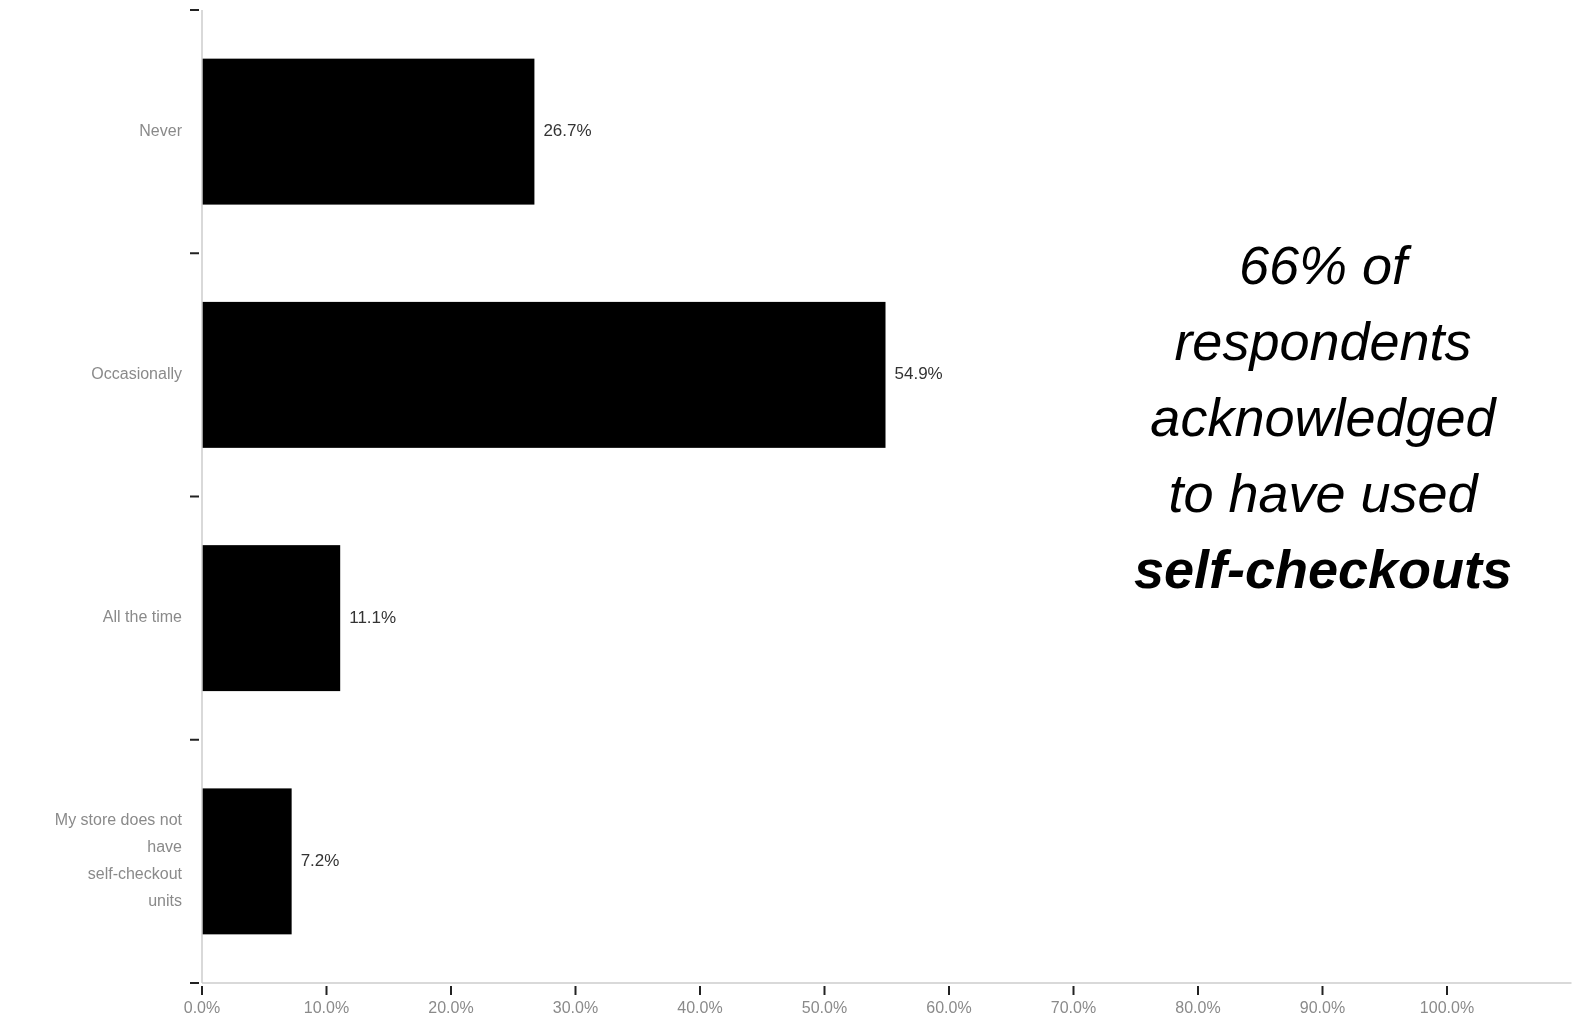 The image size is (1579, 1023). I want to click on x-tick-label: 100.0%, so click(1447, 1007).